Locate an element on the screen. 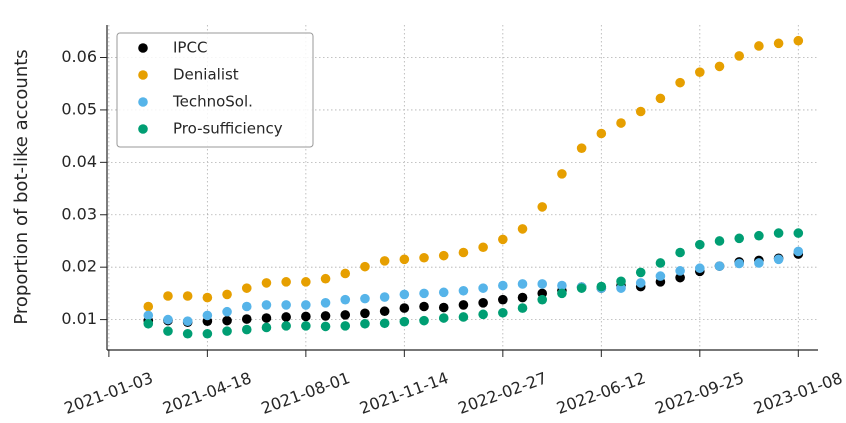 The width and height of the screenshot is (846, 423). x-tick-label: 2022-06-12 is located at coordinates (601, 393).